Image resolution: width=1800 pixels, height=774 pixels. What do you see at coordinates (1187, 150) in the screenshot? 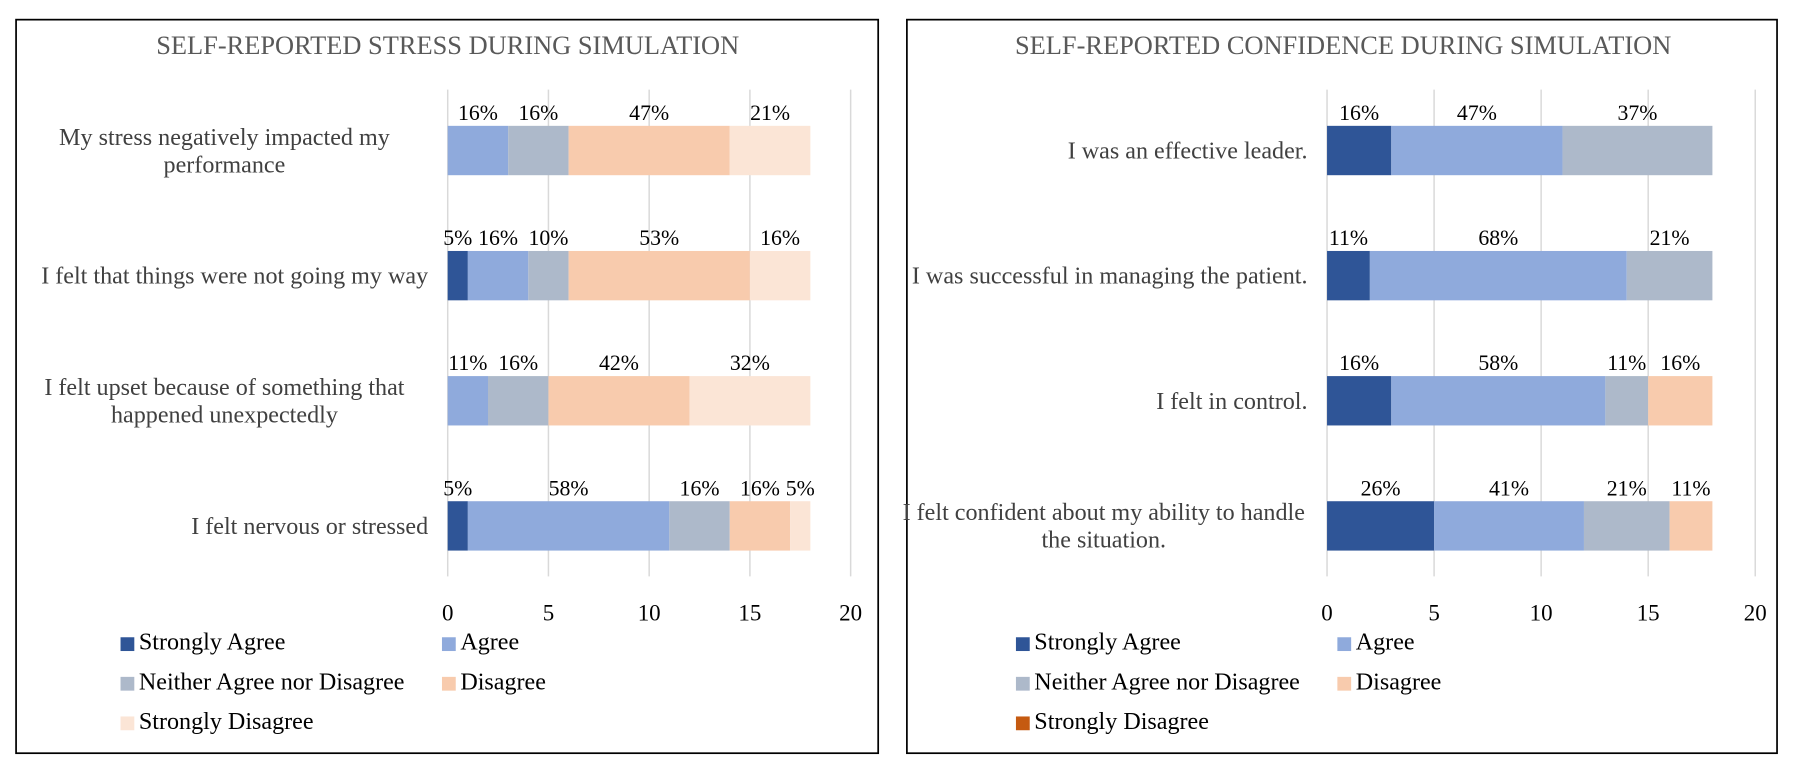
I see `category-label-text: I was an effective leader.` at bounding box center [1187, 150].